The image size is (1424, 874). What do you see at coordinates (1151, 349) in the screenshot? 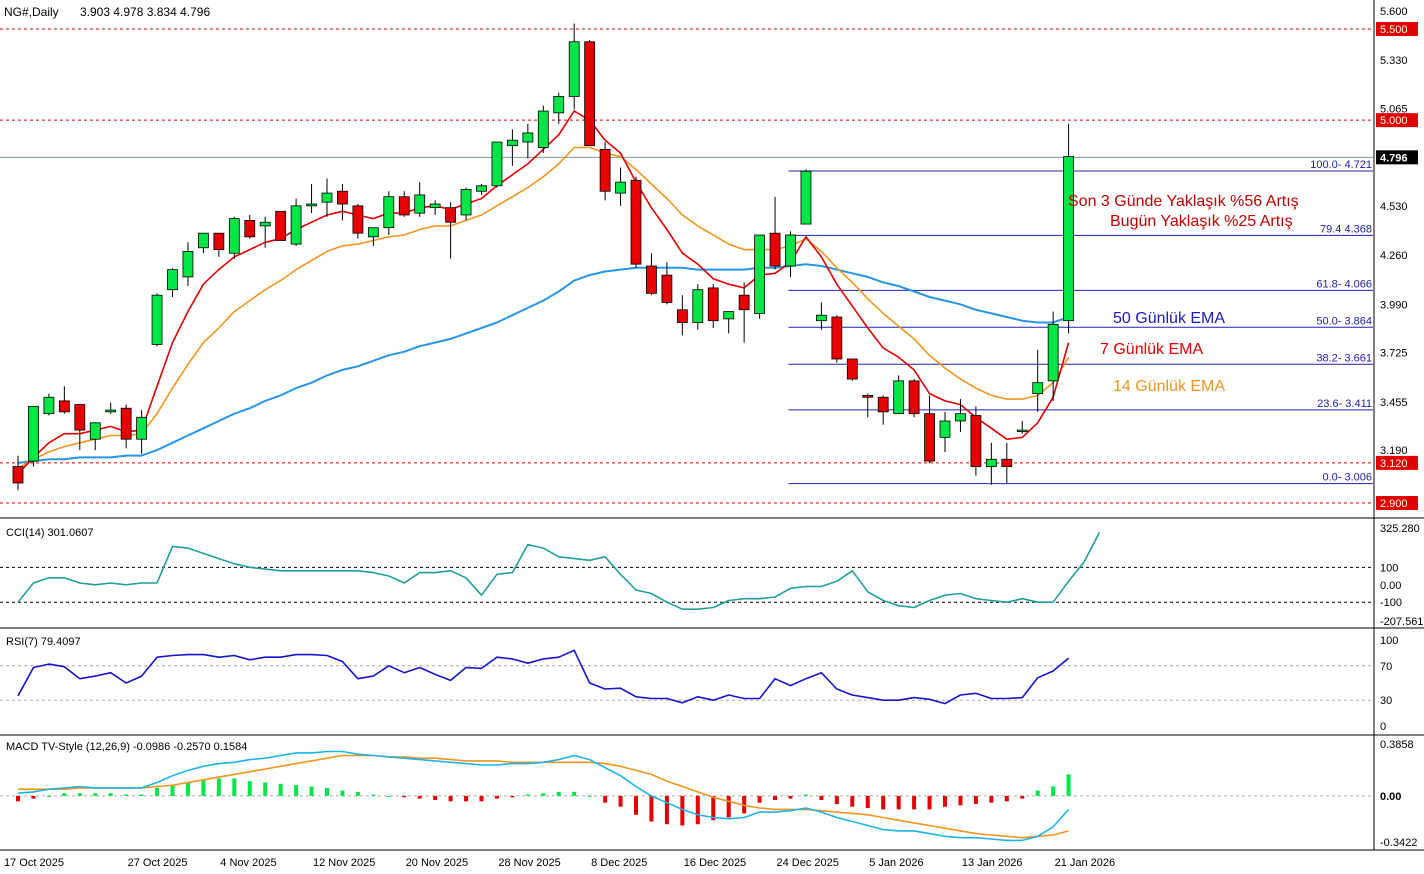
I see `ema7-annotation: 7 Günlük EMA` at bounding box center [1151, 349].